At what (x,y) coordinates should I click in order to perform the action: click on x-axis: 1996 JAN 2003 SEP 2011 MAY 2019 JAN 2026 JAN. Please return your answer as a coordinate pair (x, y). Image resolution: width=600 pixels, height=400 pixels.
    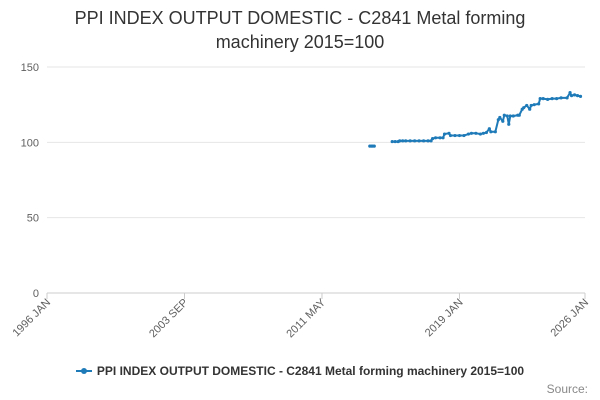
    Looking at the image, I should click on (300, 316).